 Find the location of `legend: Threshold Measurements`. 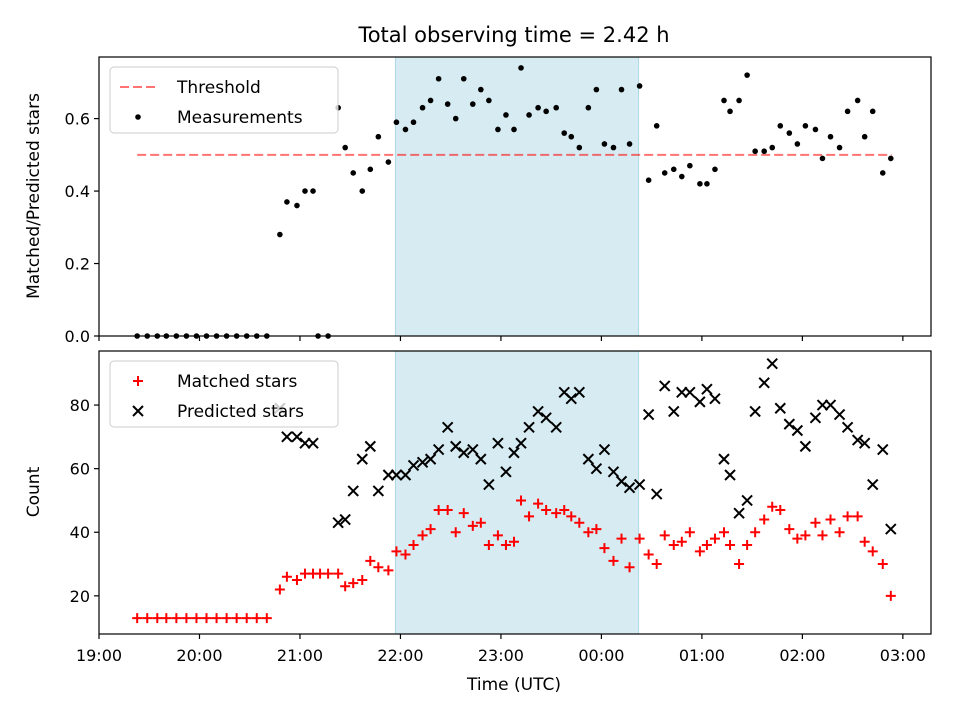

legend: Threshold Measurements is located at coordinates (224, 100).